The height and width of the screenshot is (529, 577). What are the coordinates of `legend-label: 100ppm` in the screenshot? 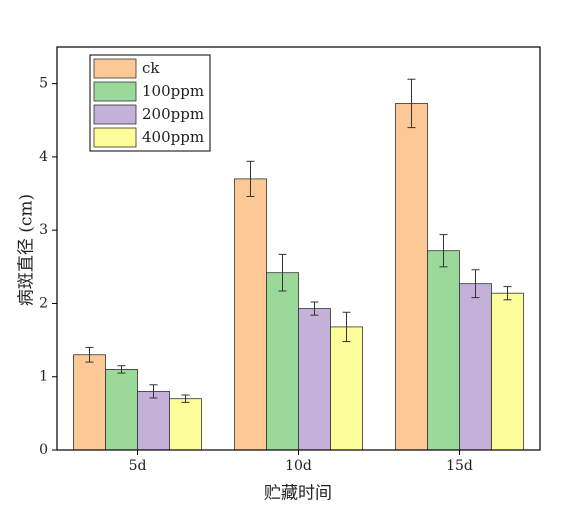 It's located at (173, 91).